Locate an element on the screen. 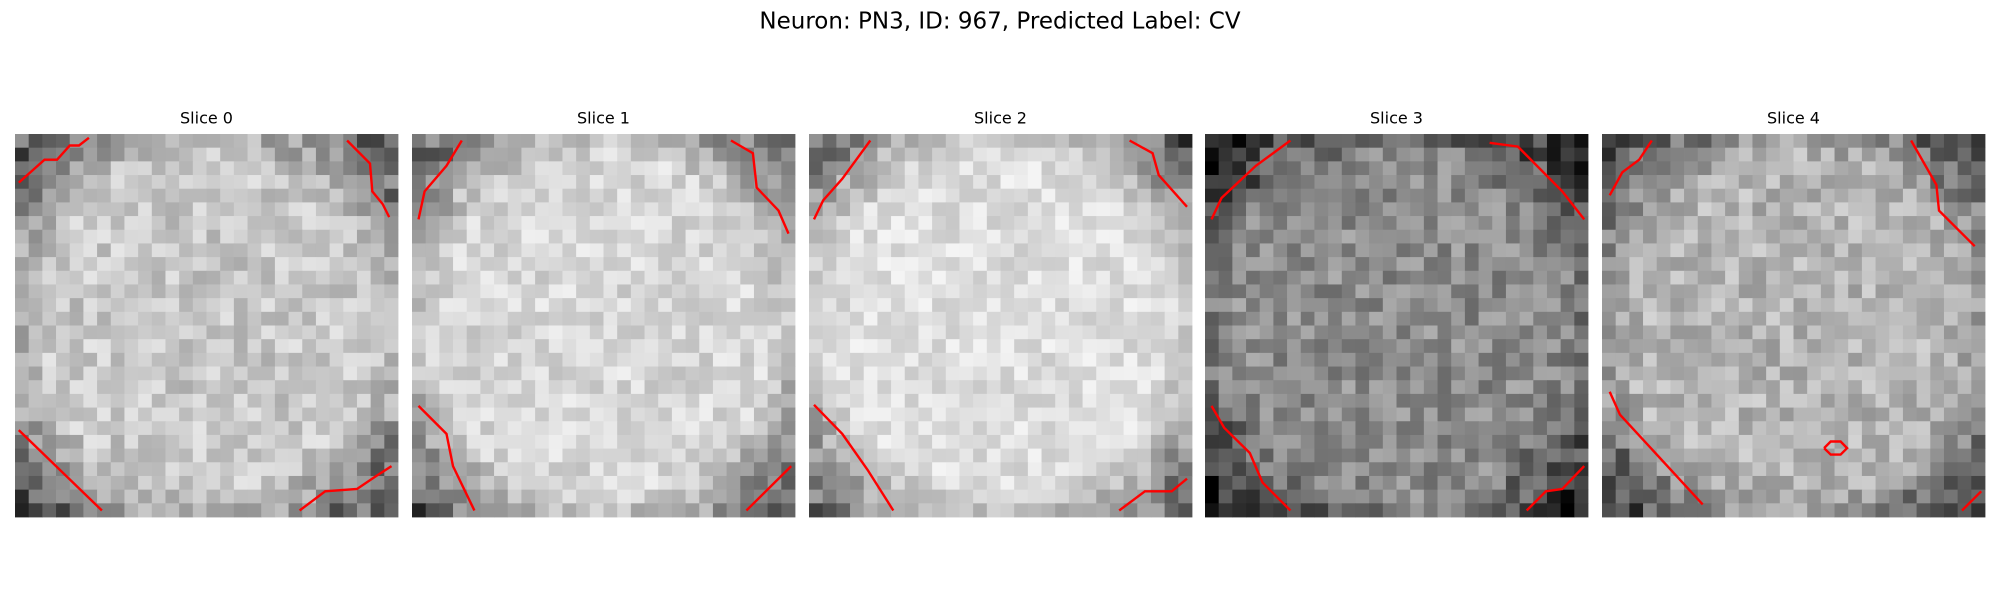 The width and height of the screenshot is (2000, 600). slice-image is located at coordinates (604, 326).